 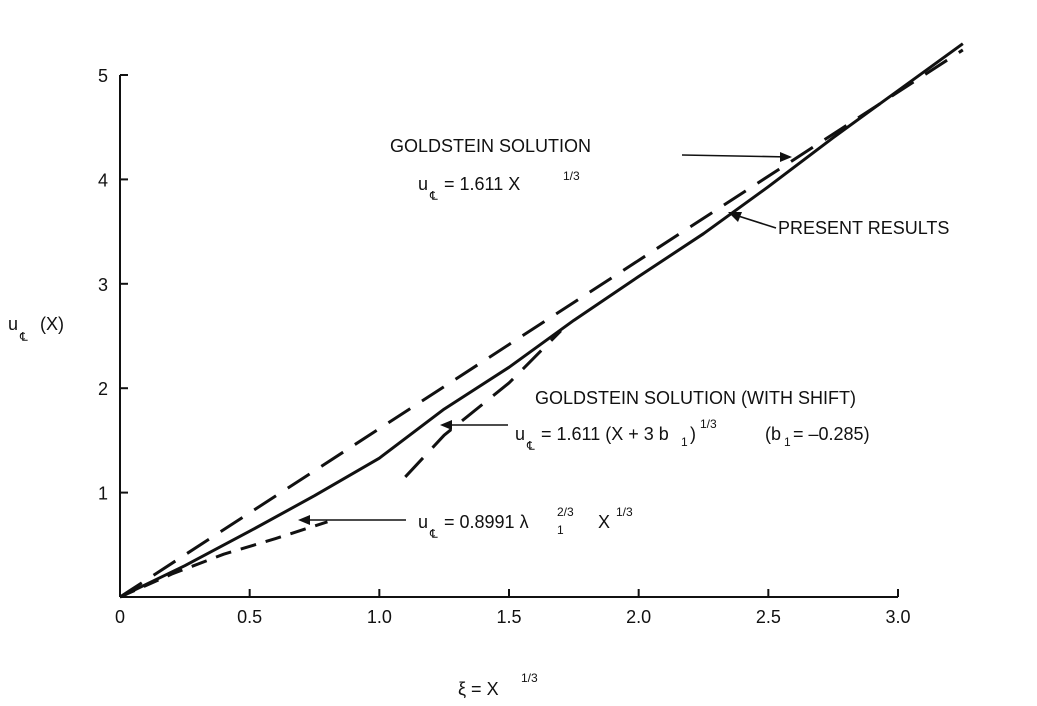 What do you see at coordinates (897, 617) in the screenshot?
I see `x-tick-label: 3.0` at bounding box center [897, 617].